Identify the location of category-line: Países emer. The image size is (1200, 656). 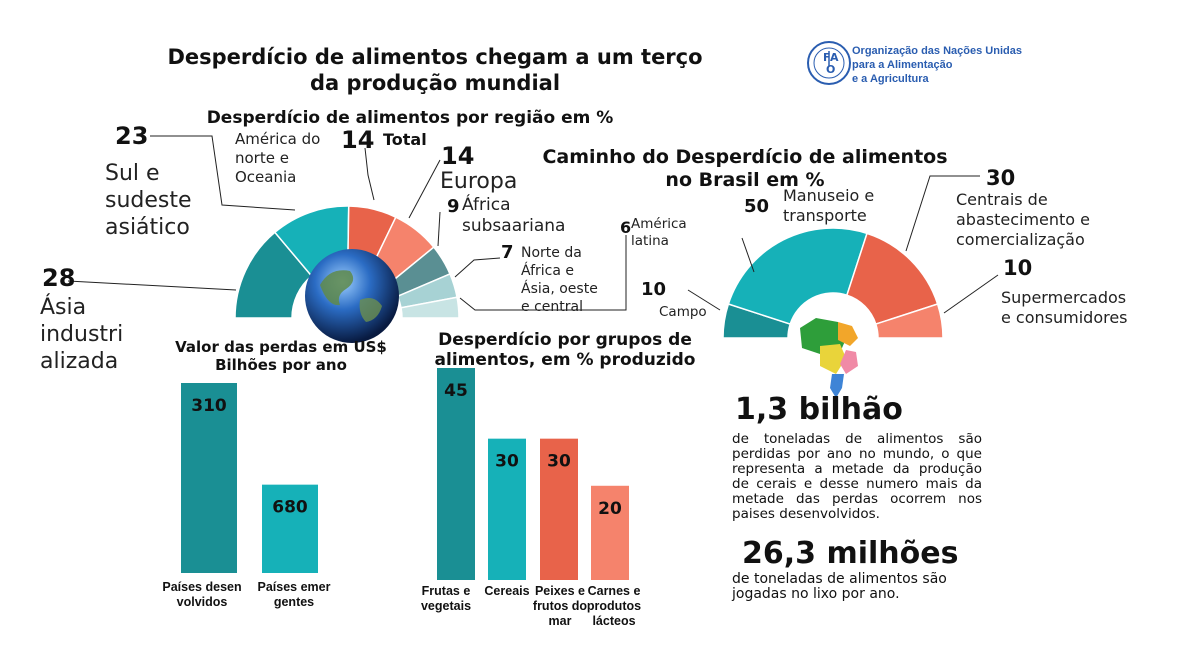
(294, 587).